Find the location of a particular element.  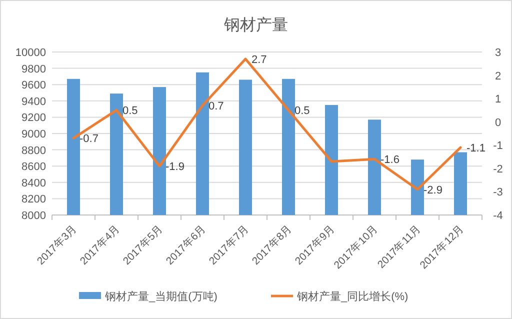

y2-tick-label: 1 is located at coordinates (498, 100).